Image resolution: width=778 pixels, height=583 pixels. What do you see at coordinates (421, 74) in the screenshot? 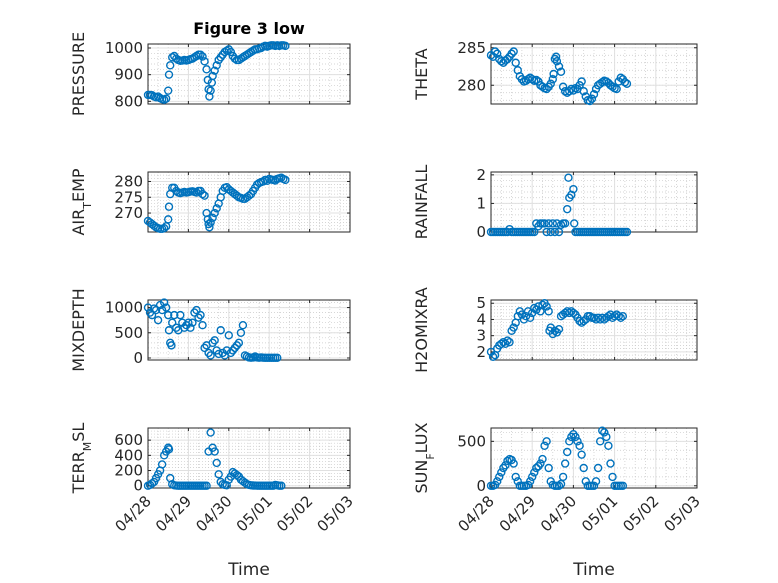
I see `y-axis-label: THETA` at bounding box center [421, 74].